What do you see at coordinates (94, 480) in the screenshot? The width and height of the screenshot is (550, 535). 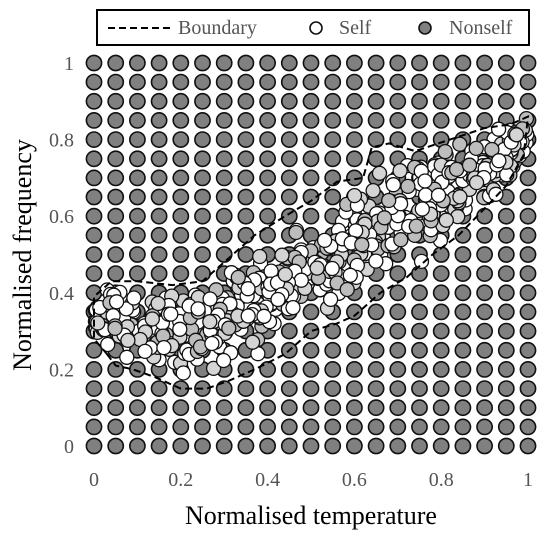 I see `x-tick-label: 0` at bounding box center [94, 480].